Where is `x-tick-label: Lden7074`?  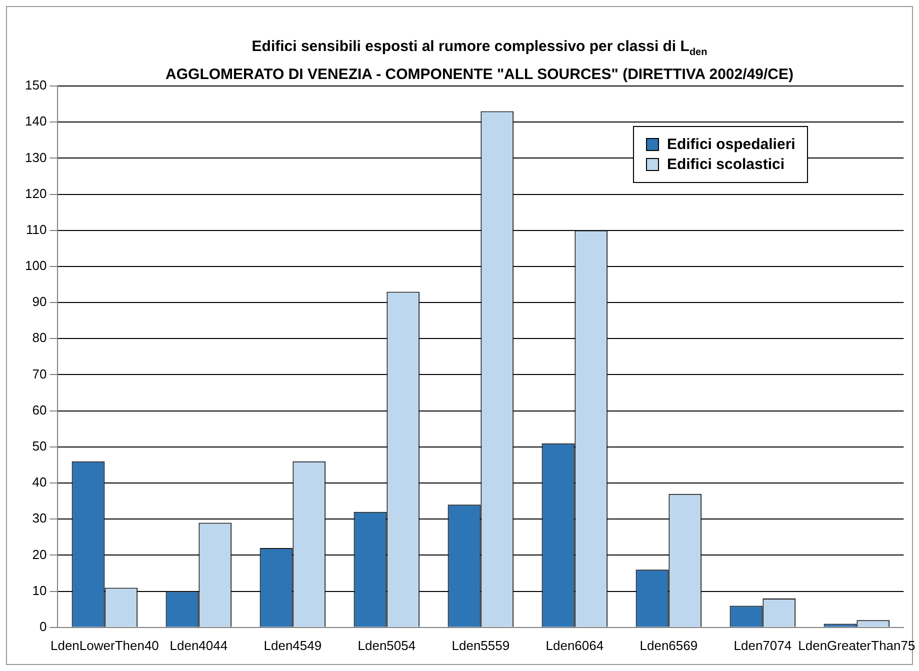
x-tick-label: Lden7074 is located at coordinates (763, 645).